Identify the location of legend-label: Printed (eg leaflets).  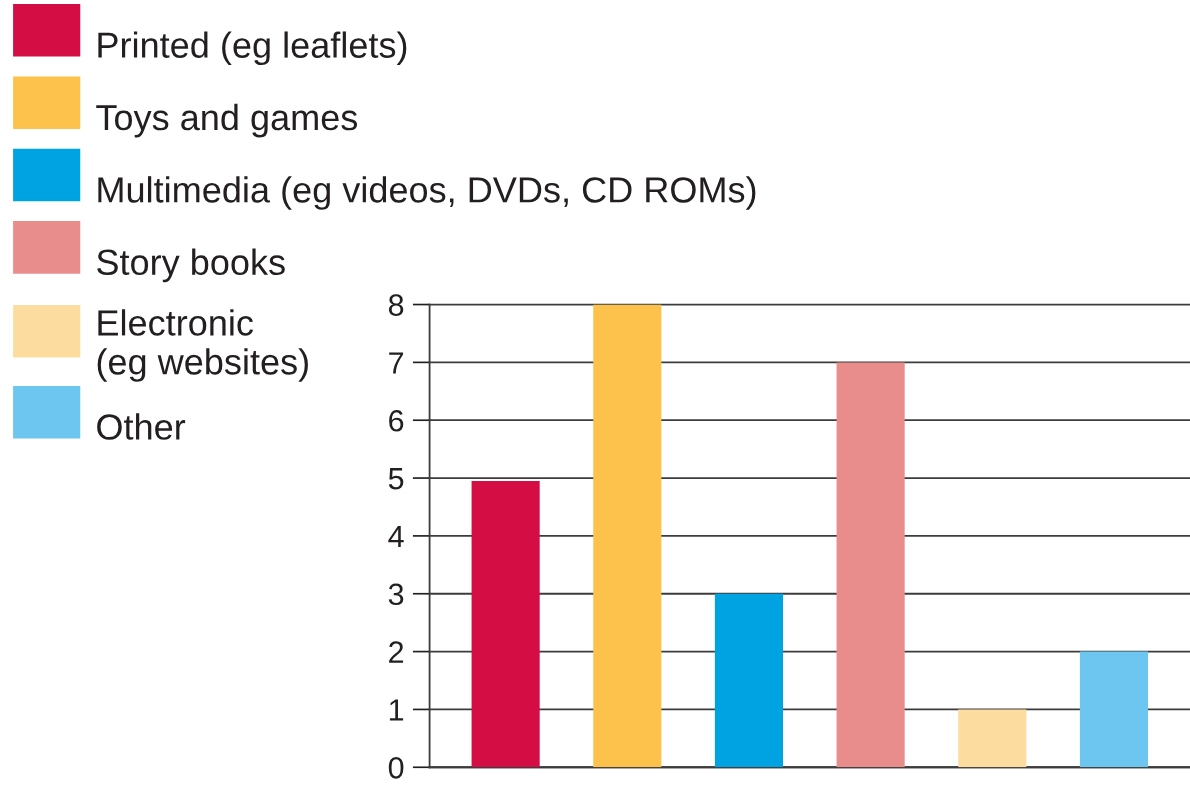
(252, 48).